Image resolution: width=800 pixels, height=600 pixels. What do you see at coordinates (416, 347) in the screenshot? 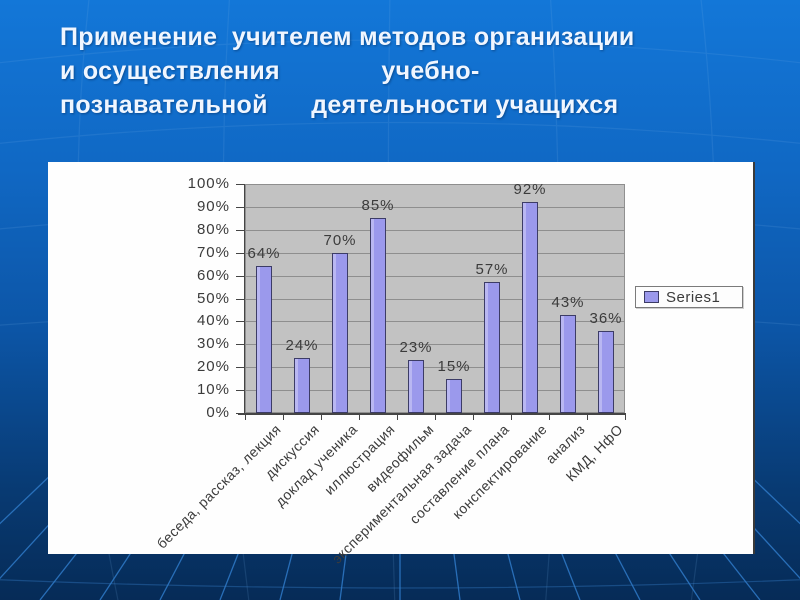
I see `bar-value-label: 23%` at bounding box center [416, 347].